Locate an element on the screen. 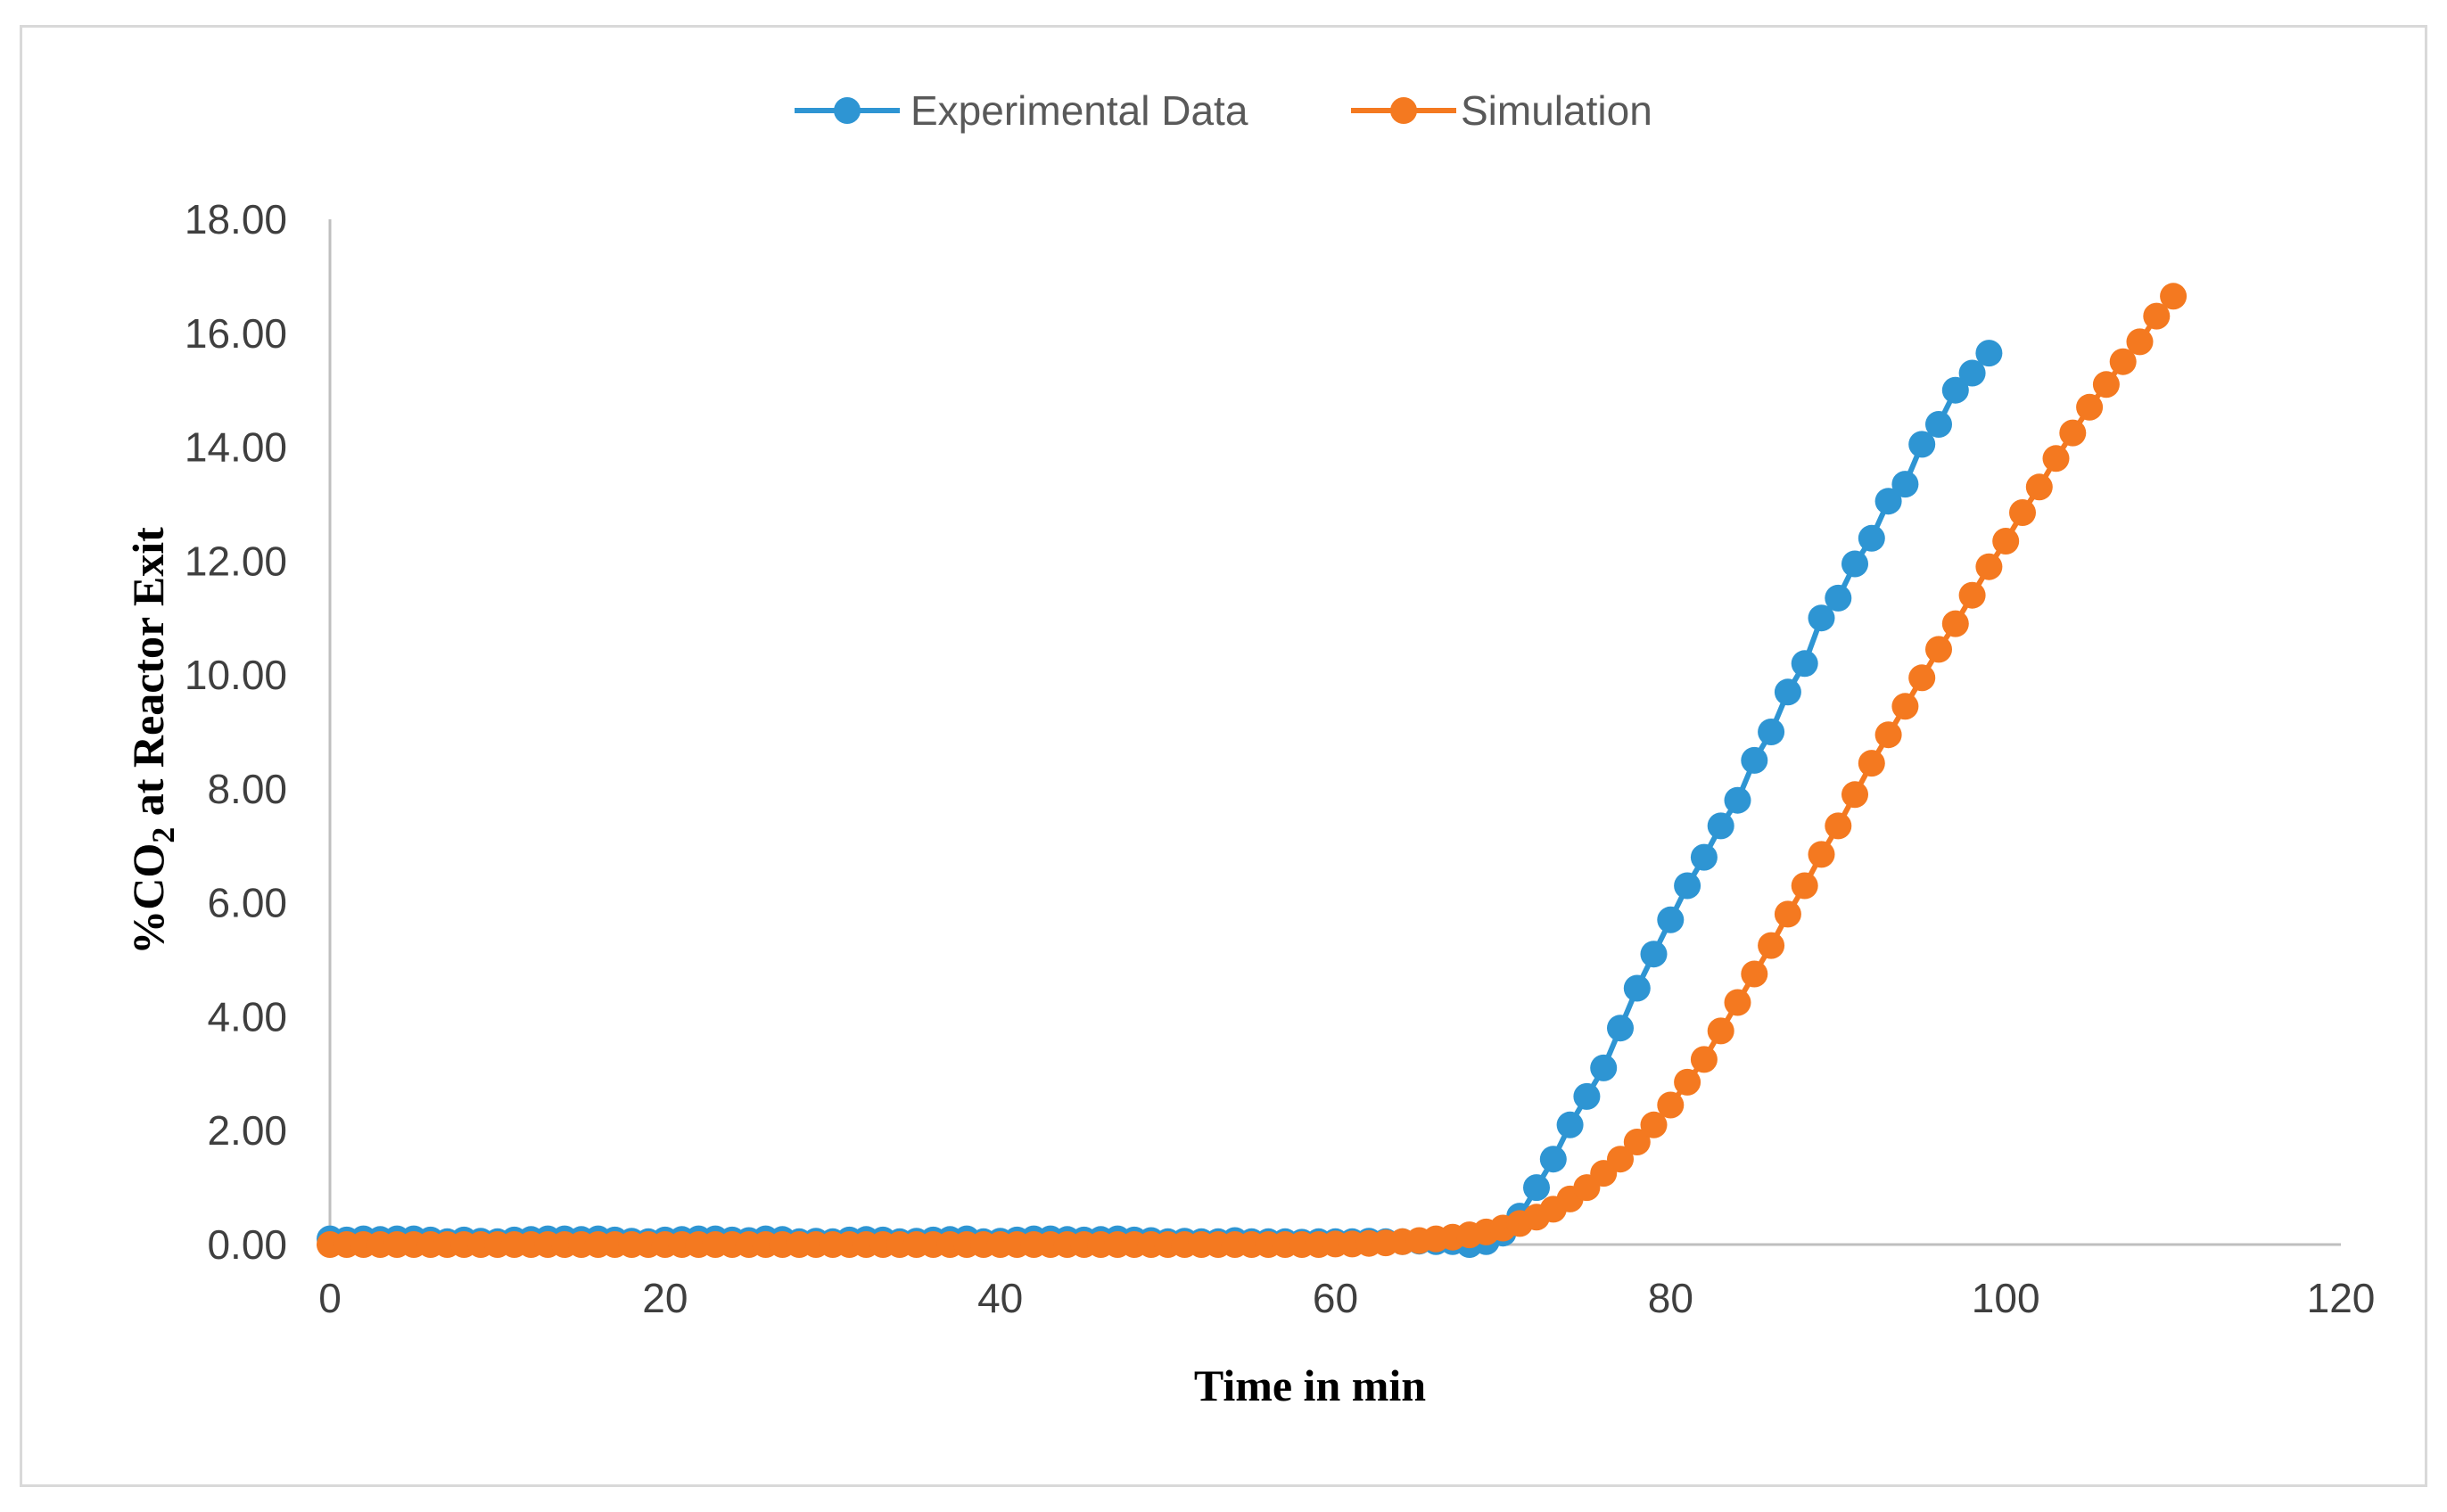 This screenshot has width=2447, height=1512. legend-entry-simulation: Simulation is located at coordinates (1501, 110).